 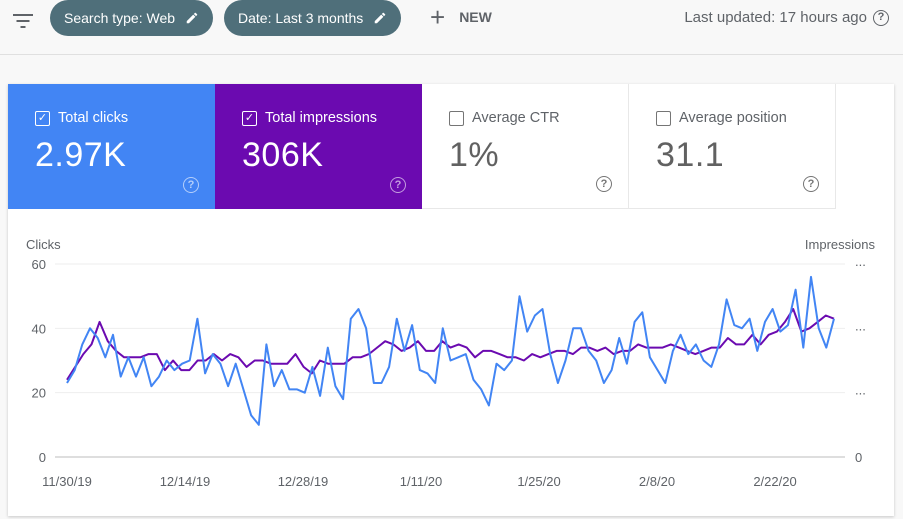 I want to click on x-tick-label: 11/30/19, so click(x=67, y=481).